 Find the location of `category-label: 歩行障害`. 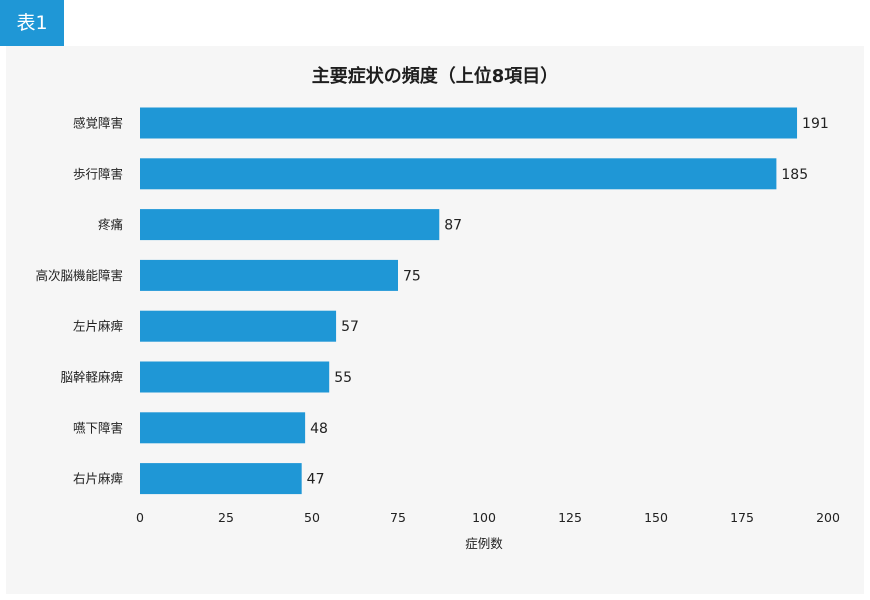

category-label: 歩行障害 is located at coordinates (98, 173).